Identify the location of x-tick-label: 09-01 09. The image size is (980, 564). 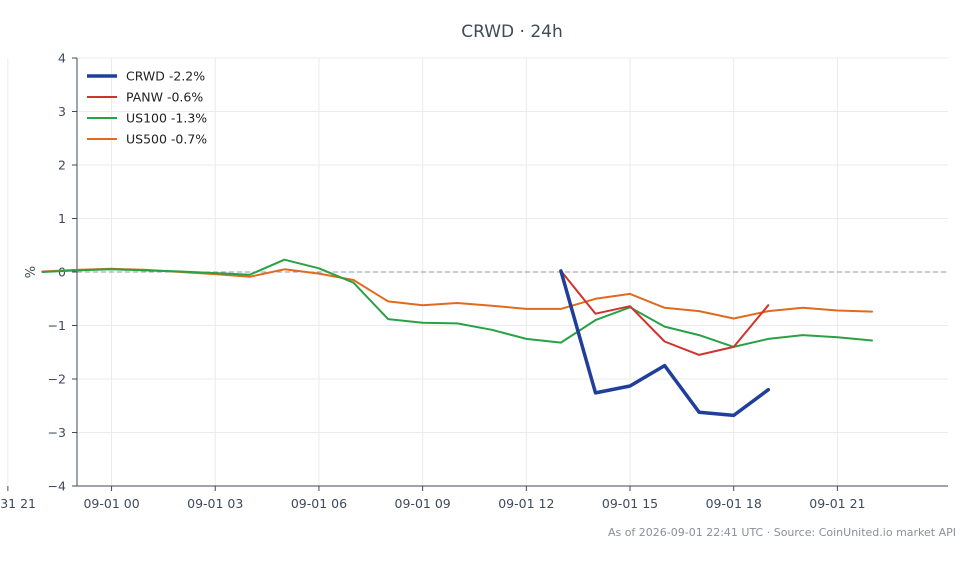
(423, 503).